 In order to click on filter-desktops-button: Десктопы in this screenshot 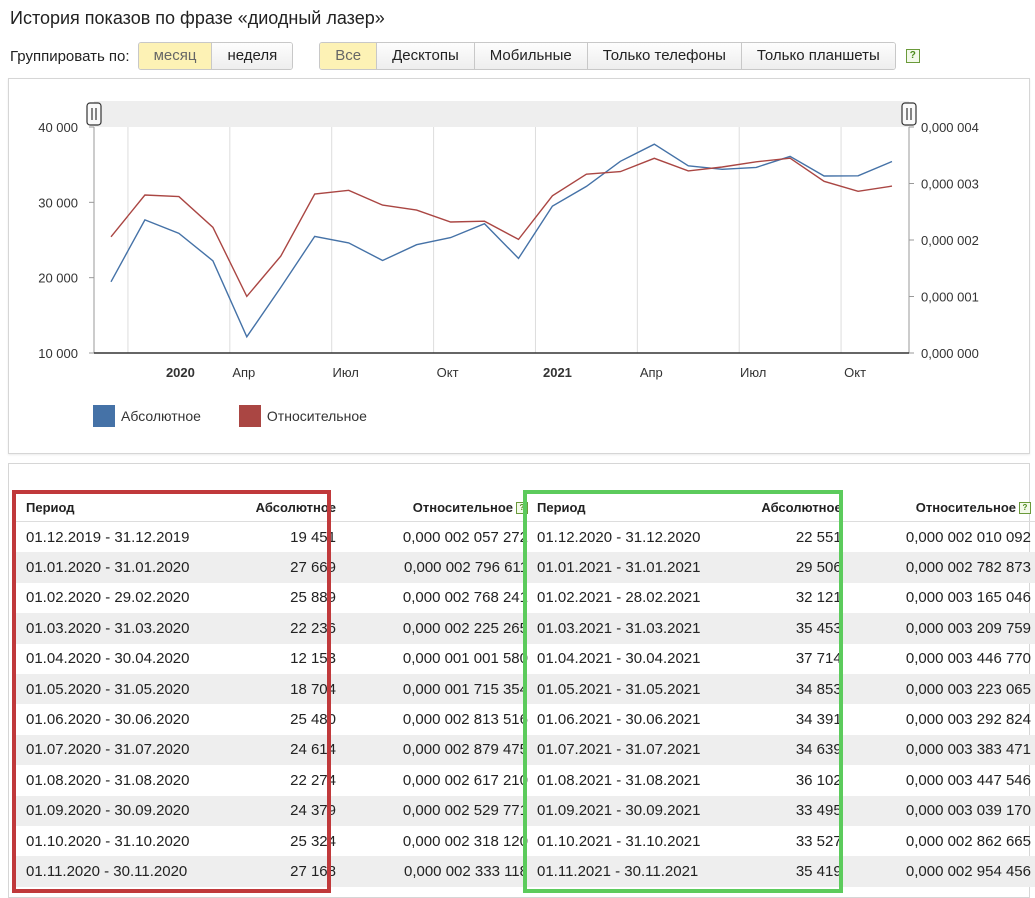, I will do `click(426, 56)`.